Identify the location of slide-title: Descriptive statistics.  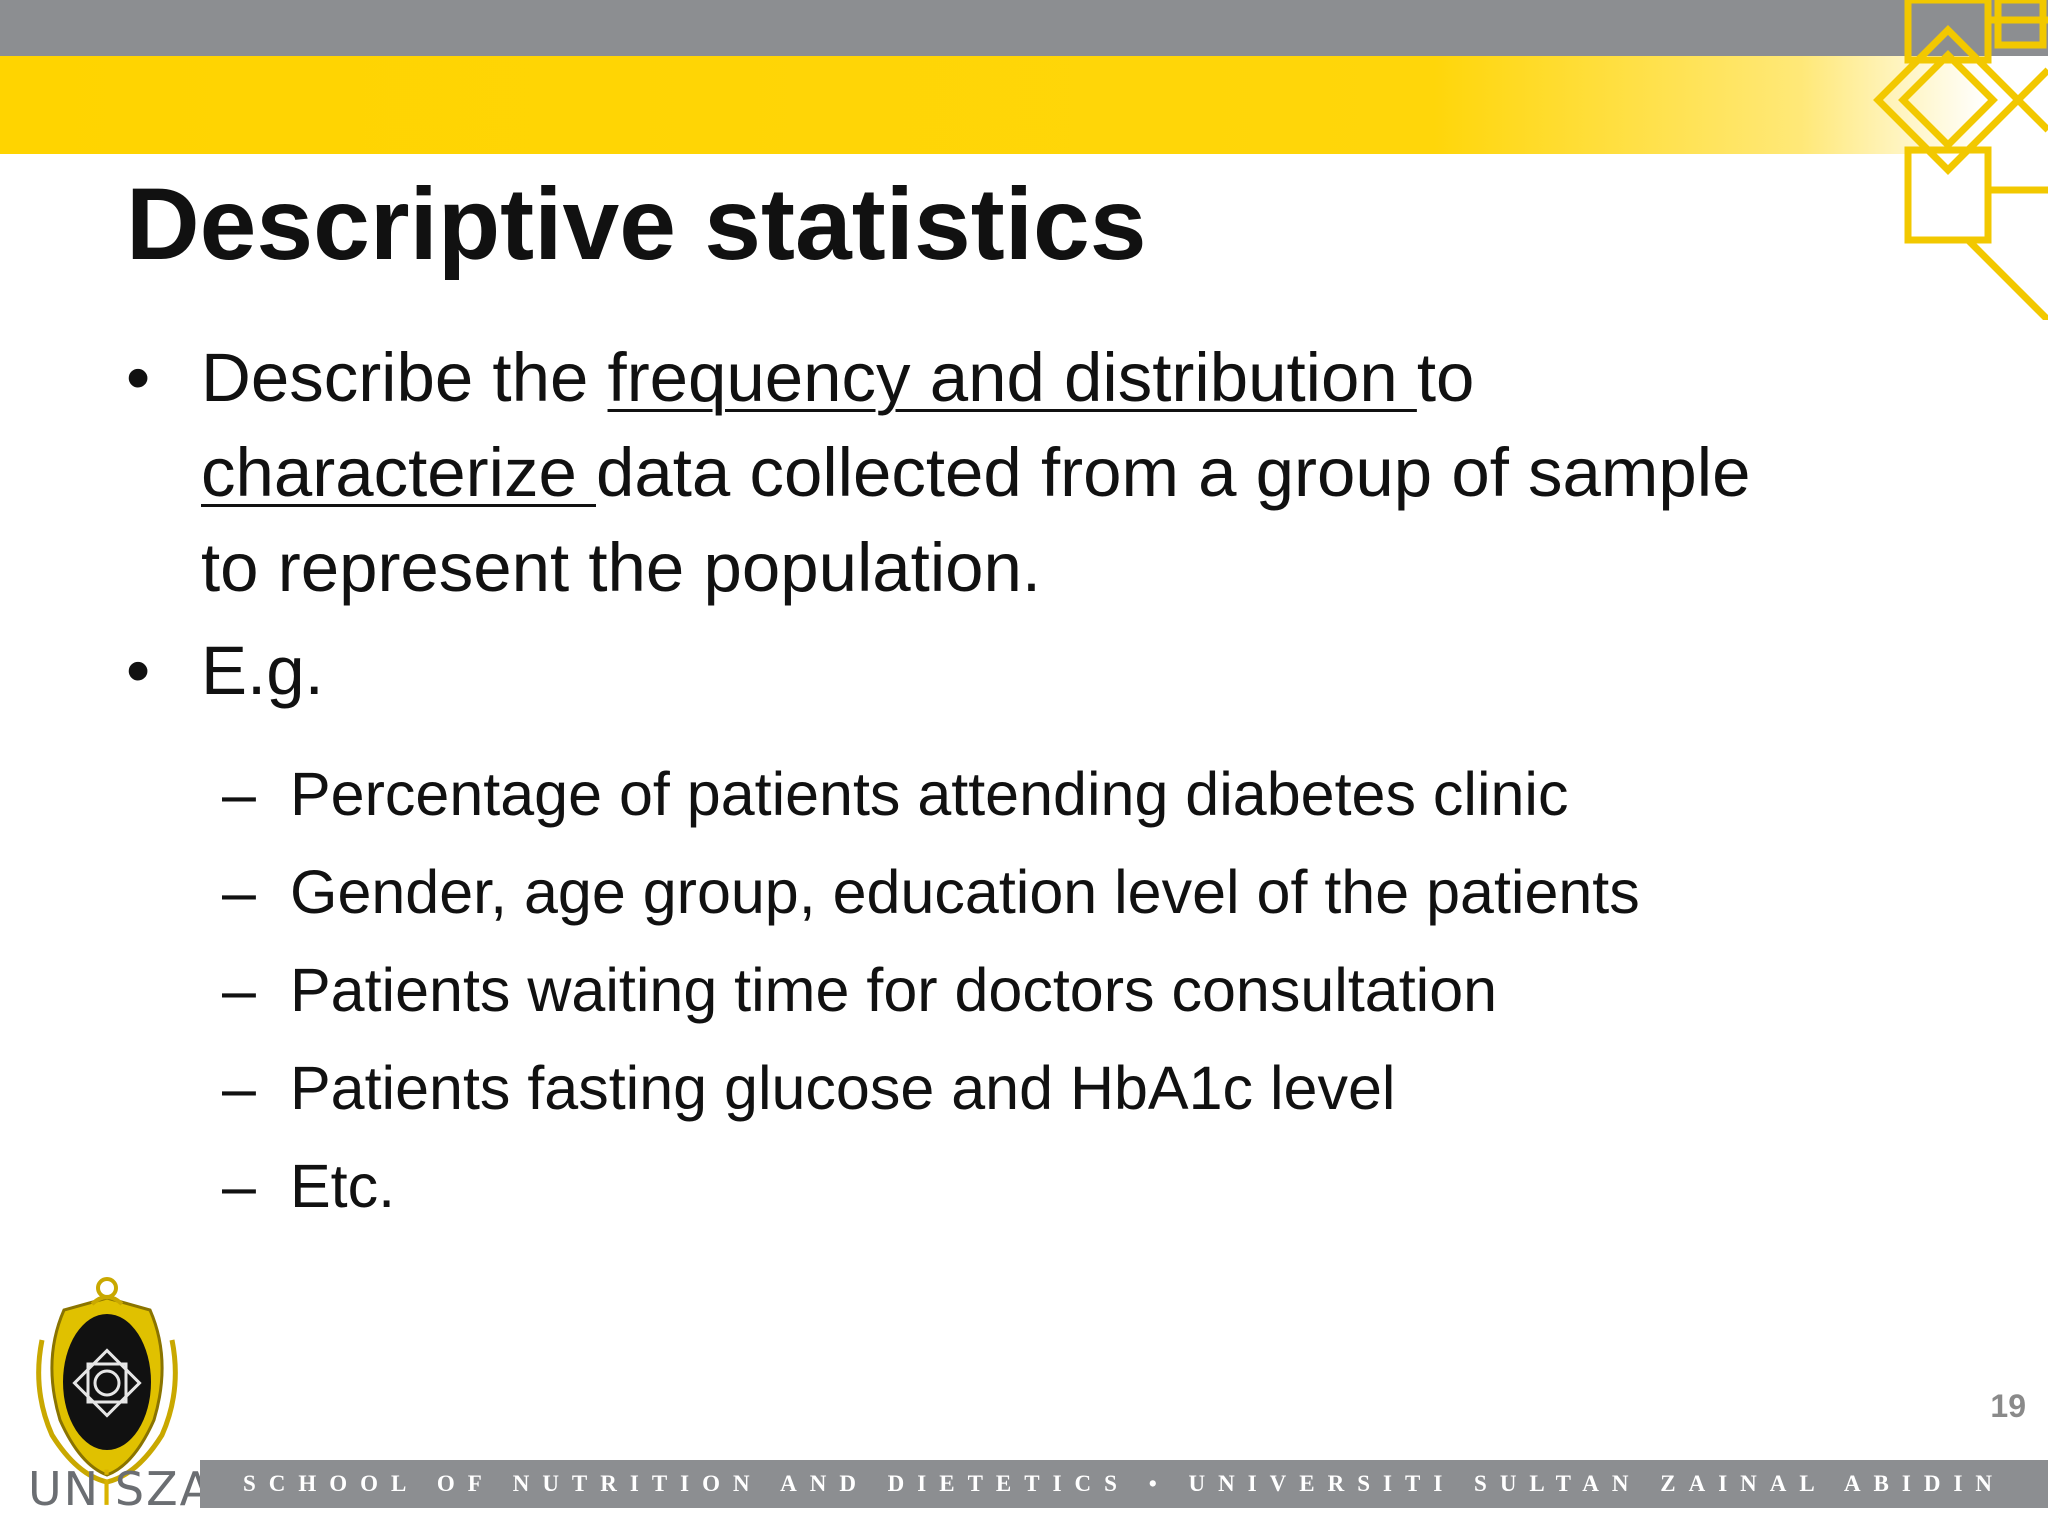
(636, 224).